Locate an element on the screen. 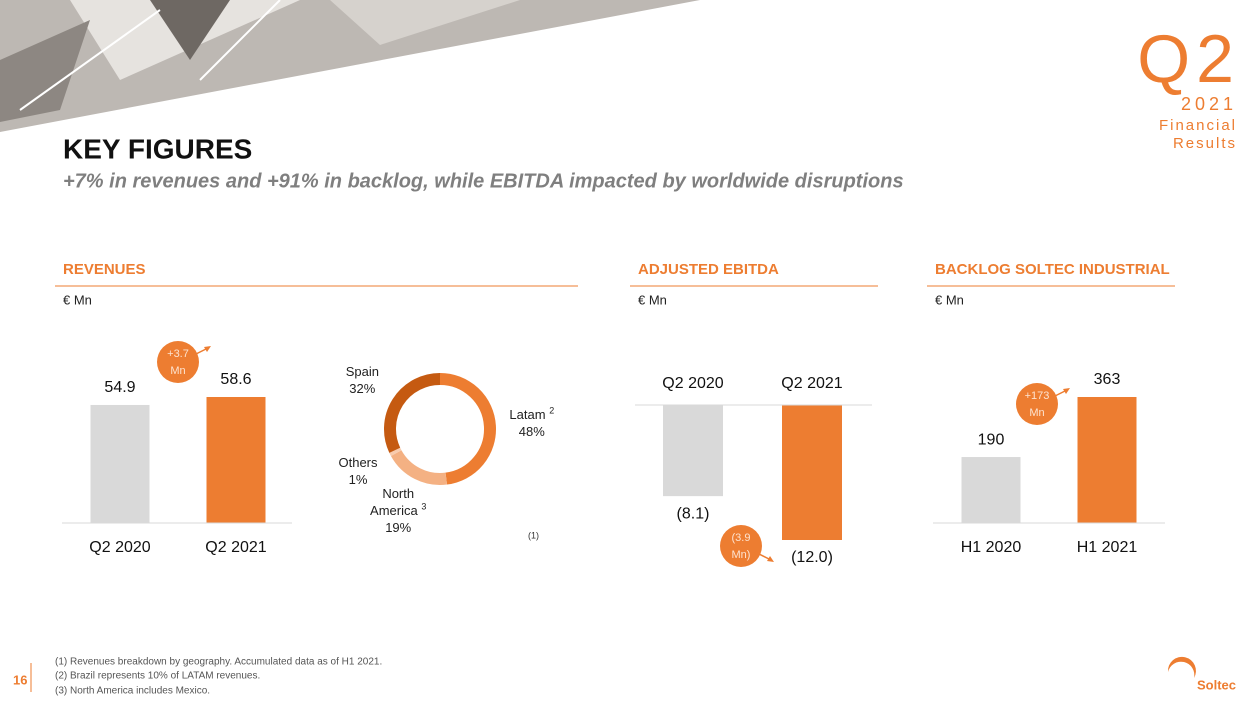 The image size is (1253, 705). section-title: BACKLOG SOLTEC INDUSTRIAL is located at coordinates (1052, 269).